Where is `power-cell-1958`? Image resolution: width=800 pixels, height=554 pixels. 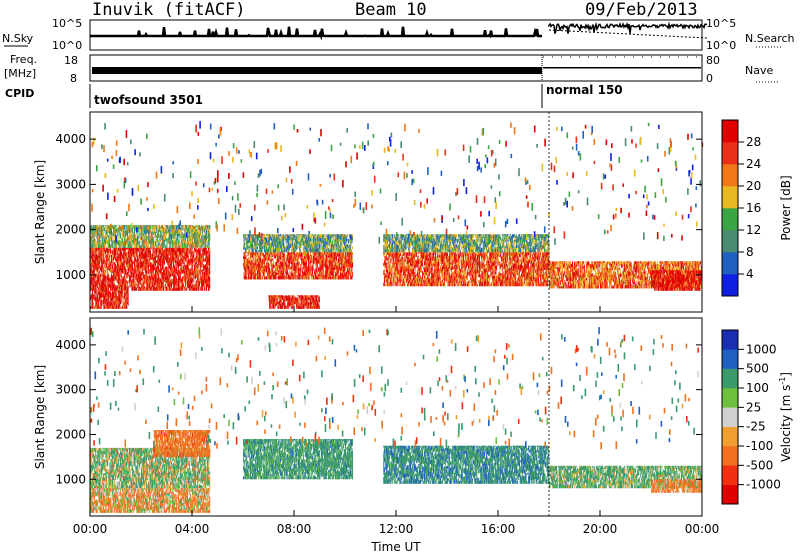
power-cell-1958 is located at coordinates (110, 233).